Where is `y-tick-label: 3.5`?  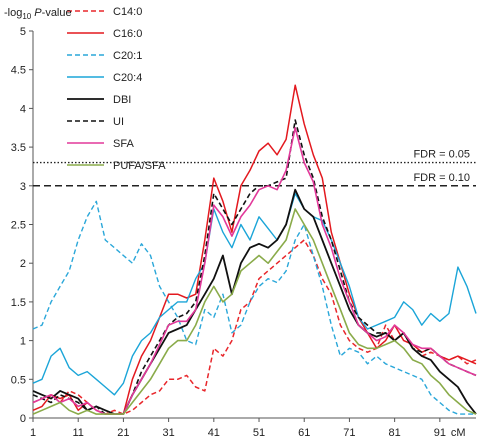 y-tick-label: 3.5 is located at coordinates (18, 148).